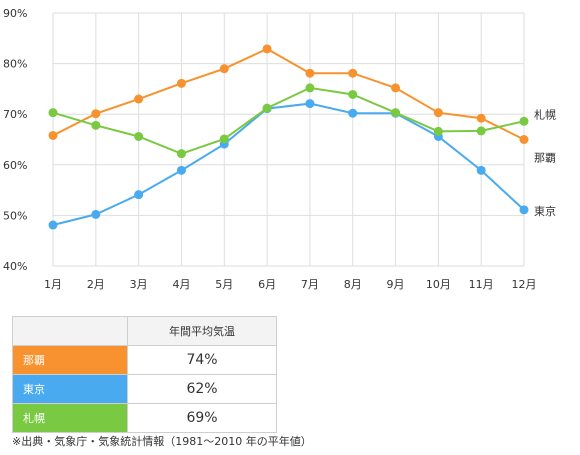 This screenshot has width=580, height=455. I want to click on summary-row-name: 札幌, so click(70, 418).